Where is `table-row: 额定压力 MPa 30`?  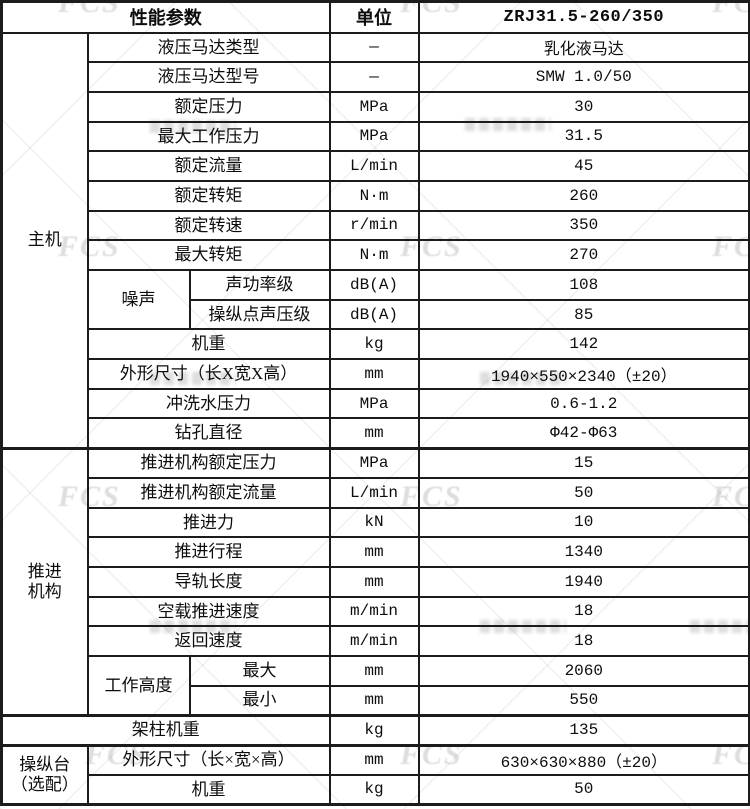 table-row: 额定压力 MPa 30 is located at coordinates (376, 106).